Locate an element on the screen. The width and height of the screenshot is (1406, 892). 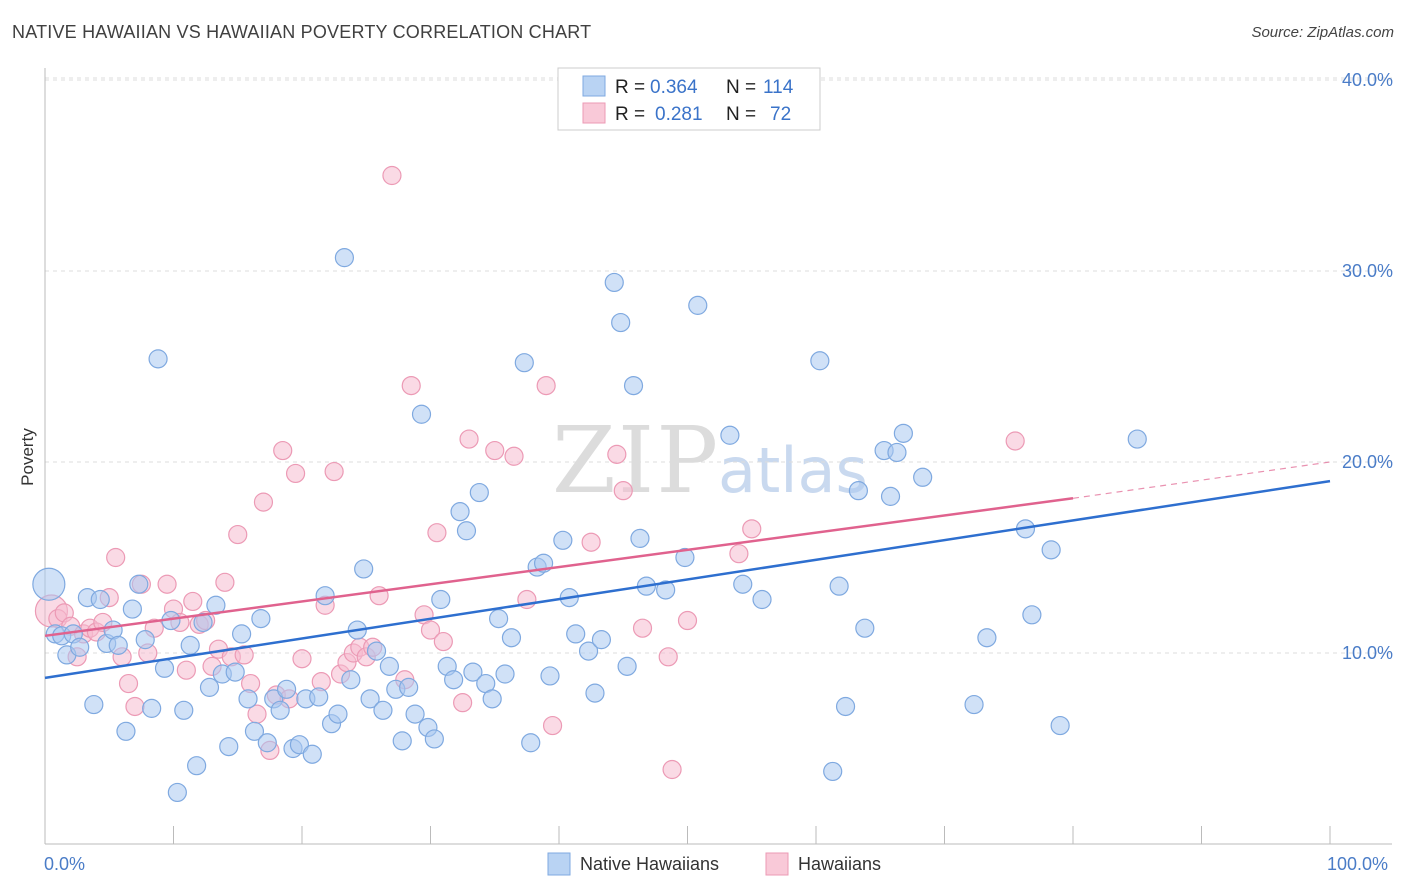
legend-n-value-2: 72 is located at coordinates (780, 114).